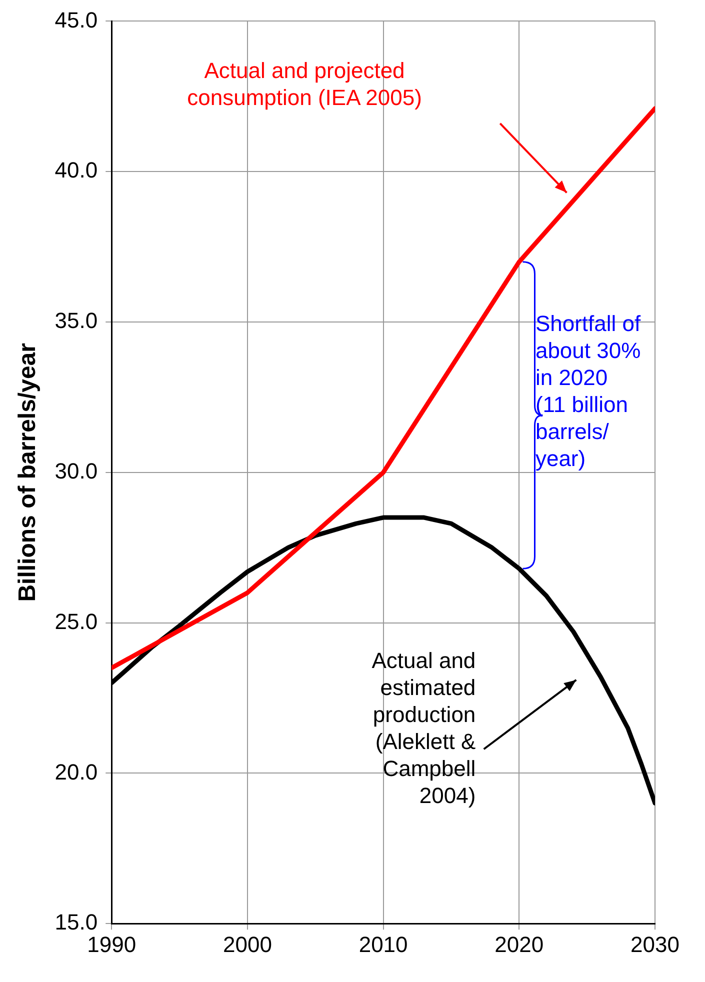 The image size is (705, 982). What do you see at coordinates (76, 471) in the screenshot?
I see `y-tick-label: 30.0` at bounding box center [76, 471].